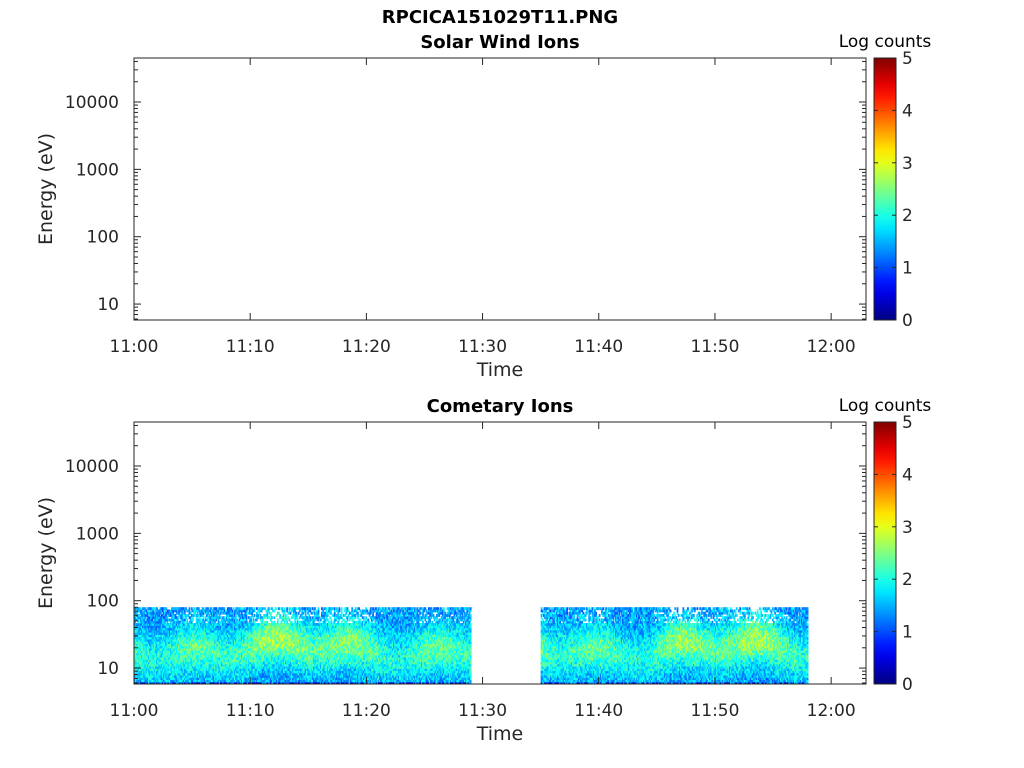 The image size is (1024, 768). Describe the element at coordinates (500, 17) in the screenshot. I see `figure-title: RPCICA151029T11.PNG` at that location.